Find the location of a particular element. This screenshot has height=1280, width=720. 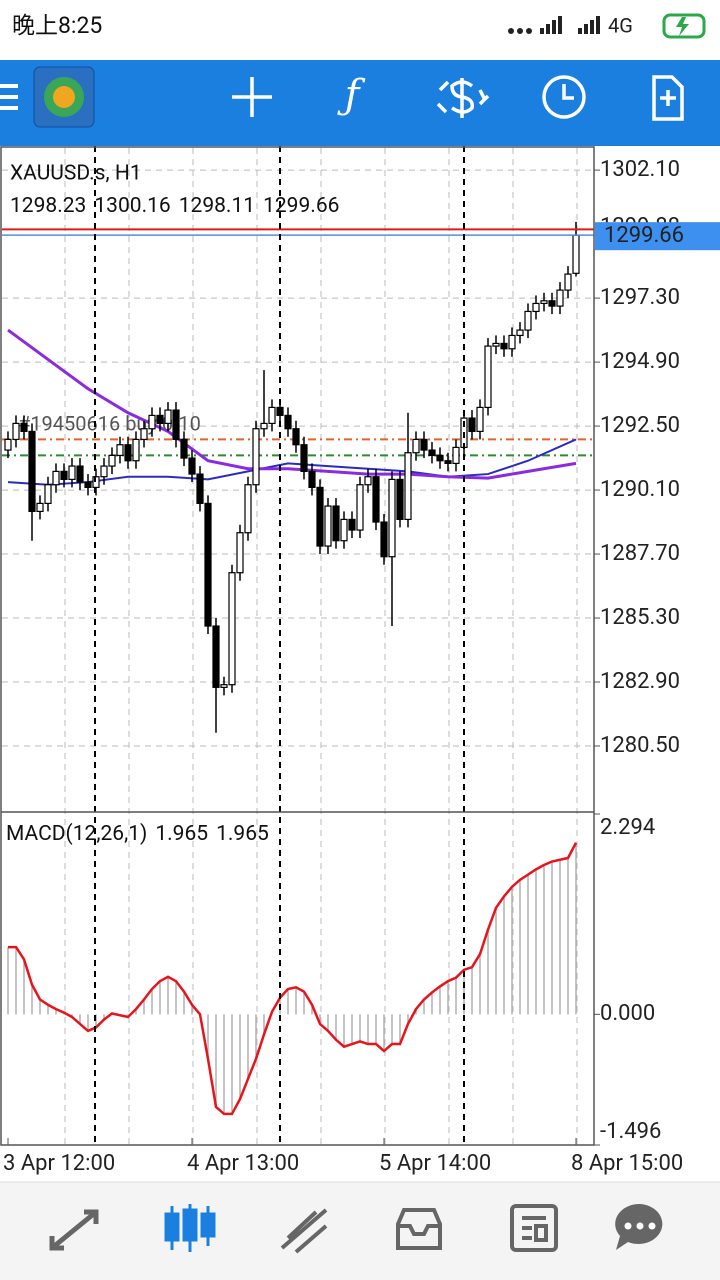

battery is located at coordinates (684, 26).